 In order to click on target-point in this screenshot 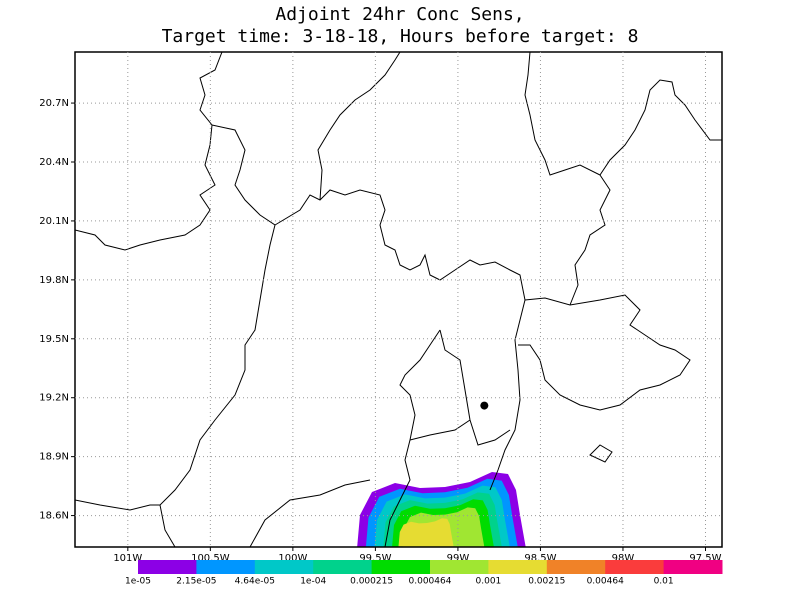, I will do `click(484, 405)`.